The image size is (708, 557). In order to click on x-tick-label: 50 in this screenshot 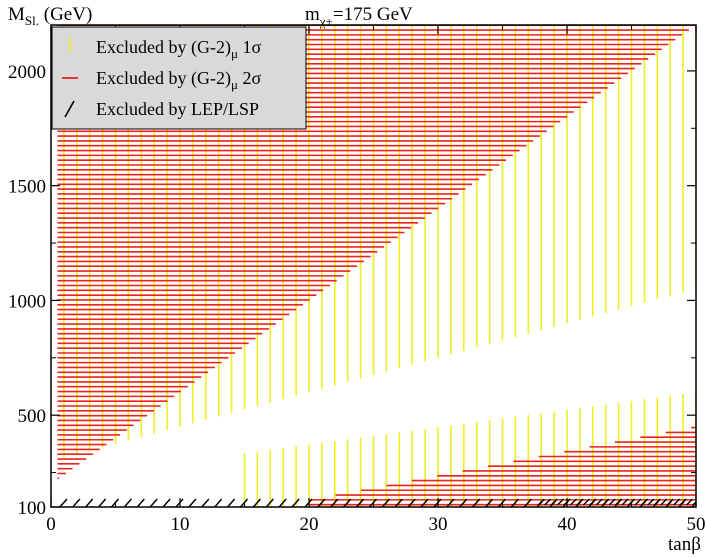, I will do `click(696, 524)`.